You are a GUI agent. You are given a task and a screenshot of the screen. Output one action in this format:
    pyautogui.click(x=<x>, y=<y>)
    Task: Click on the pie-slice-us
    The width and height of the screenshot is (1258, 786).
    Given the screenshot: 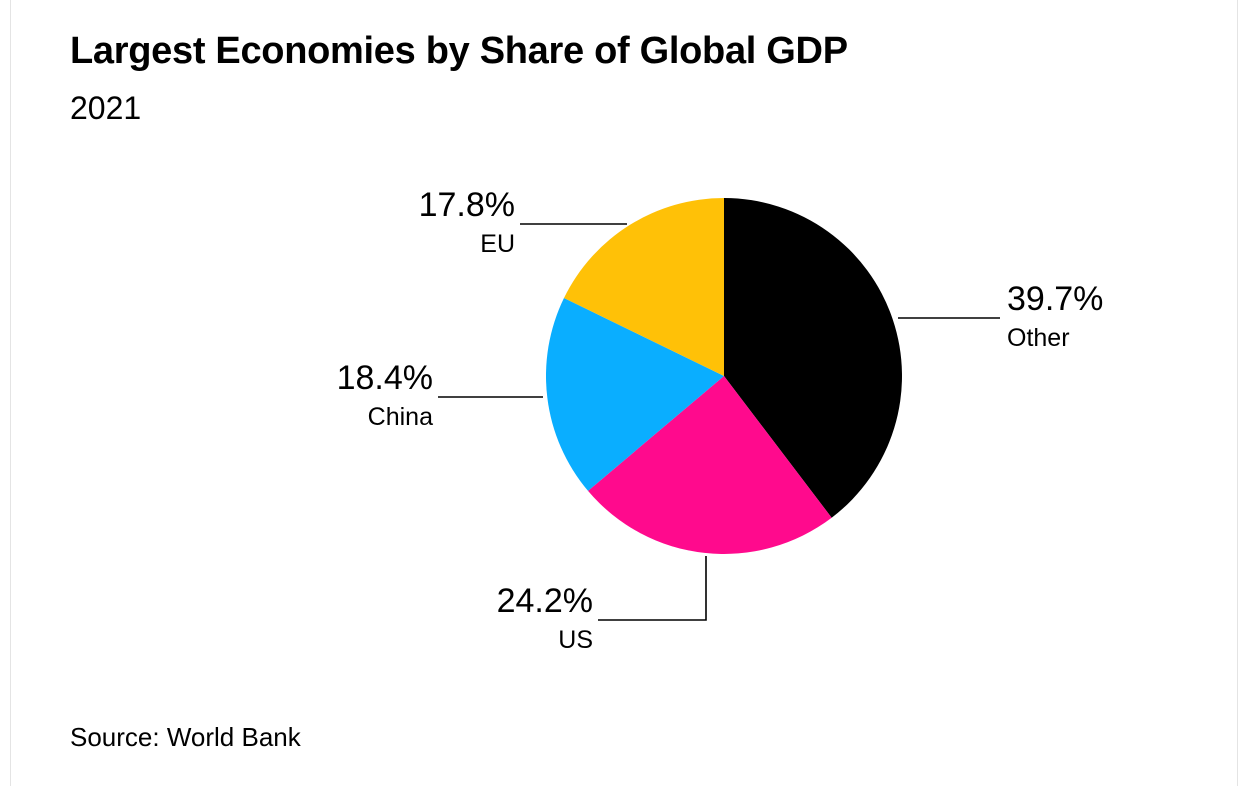 What is the action you would take?
    pyautogui.click(x=710, y=465)
    